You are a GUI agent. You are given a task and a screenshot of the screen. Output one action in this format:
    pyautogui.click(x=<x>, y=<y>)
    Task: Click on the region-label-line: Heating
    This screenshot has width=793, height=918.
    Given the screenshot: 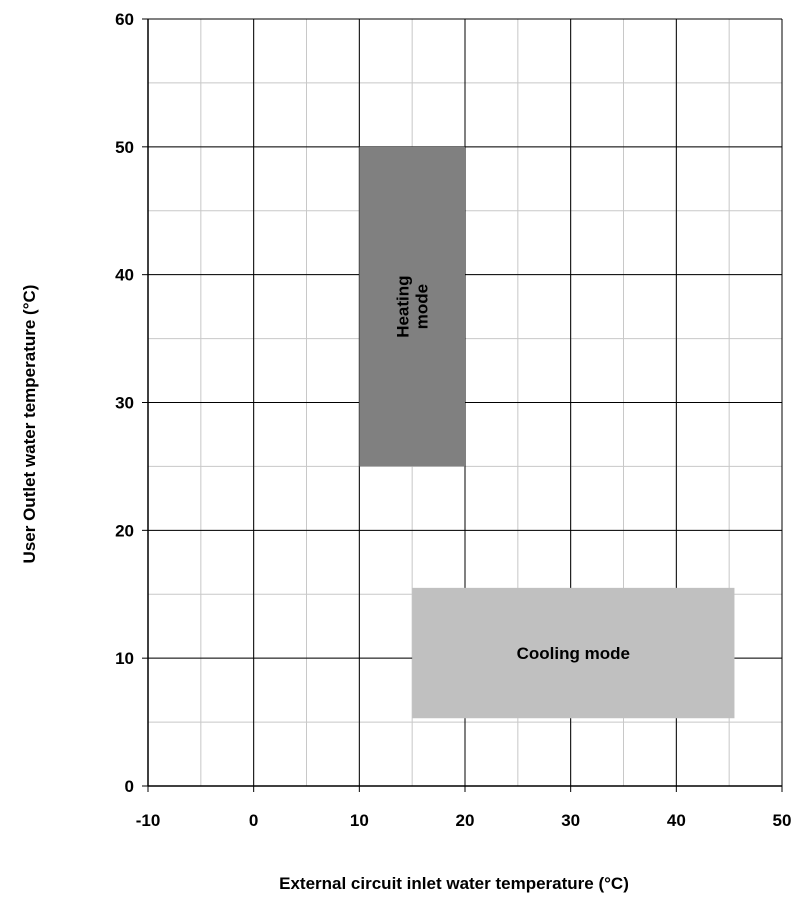 What is the action you would take?
    pyautogui.click(x=403, y=306)
    